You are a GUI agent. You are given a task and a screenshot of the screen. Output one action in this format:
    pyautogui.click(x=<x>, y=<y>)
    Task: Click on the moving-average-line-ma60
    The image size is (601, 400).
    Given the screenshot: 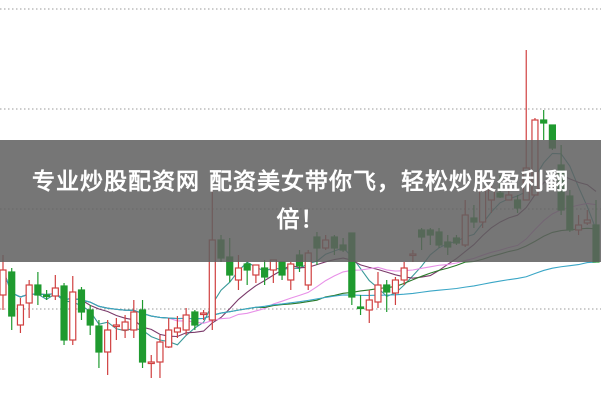 What is the action you would take?
    pyautogui.click(x=299, y=290)
    